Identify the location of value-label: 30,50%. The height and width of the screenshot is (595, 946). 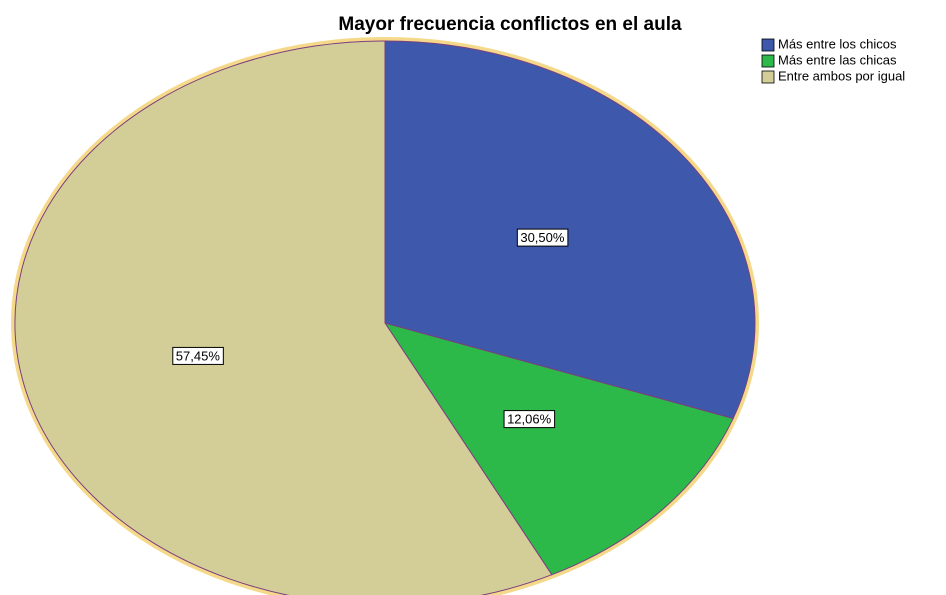
(542, 237).